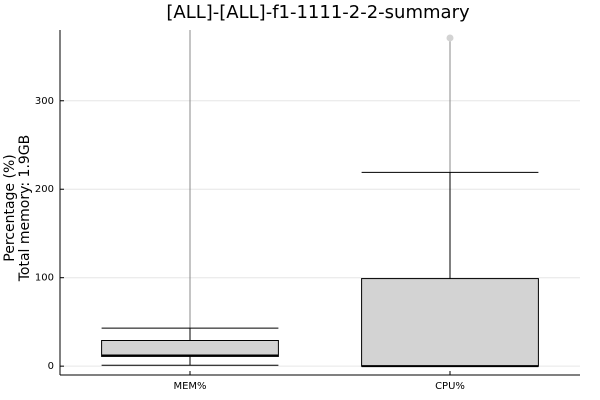  I want to click on y-axis-label-line-1: Percentage (%), so click(10, 207).